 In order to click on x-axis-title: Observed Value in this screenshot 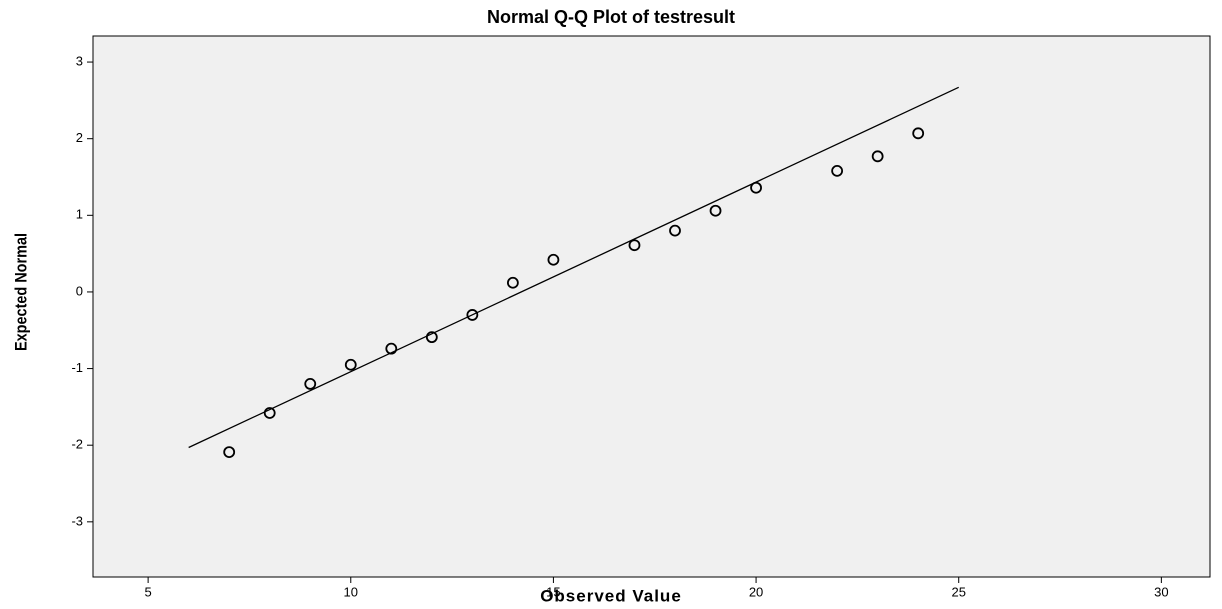, I will do `click(611, 595)`.